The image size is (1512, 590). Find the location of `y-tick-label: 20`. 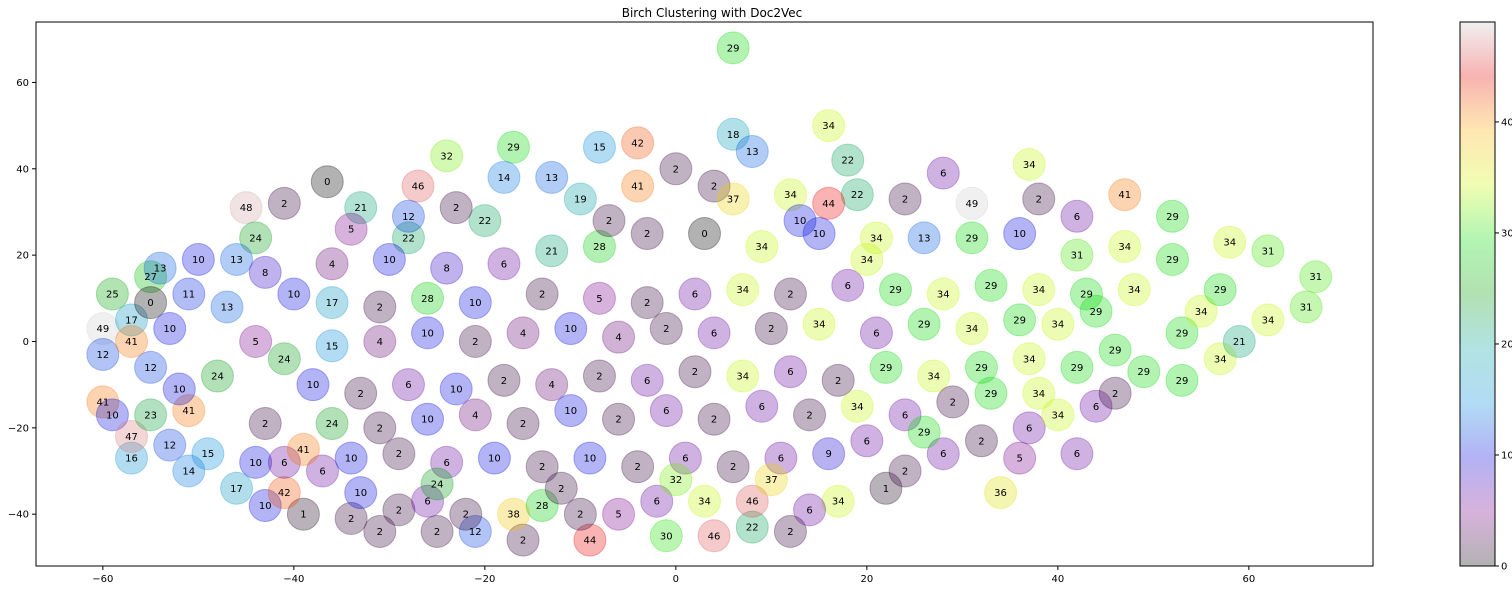

y-tick-label: 20 is located at coordinates (22, 256).